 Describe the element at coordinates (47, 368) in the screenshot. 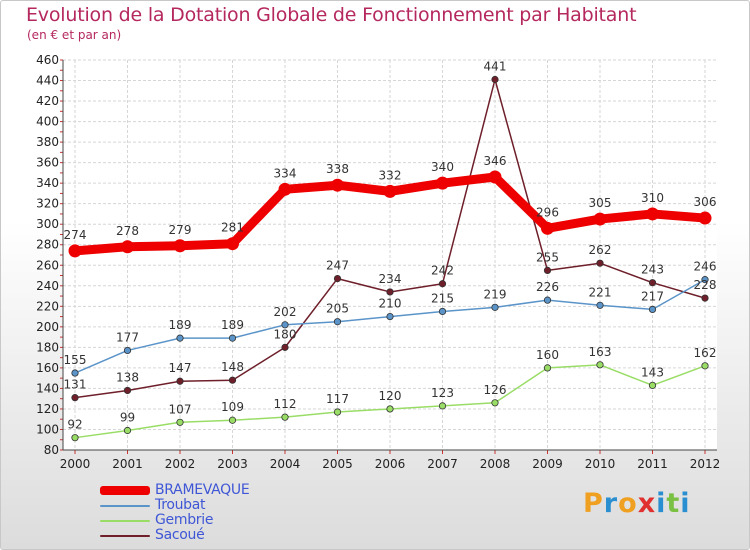

I see `y-tick-label: 160` at that location.